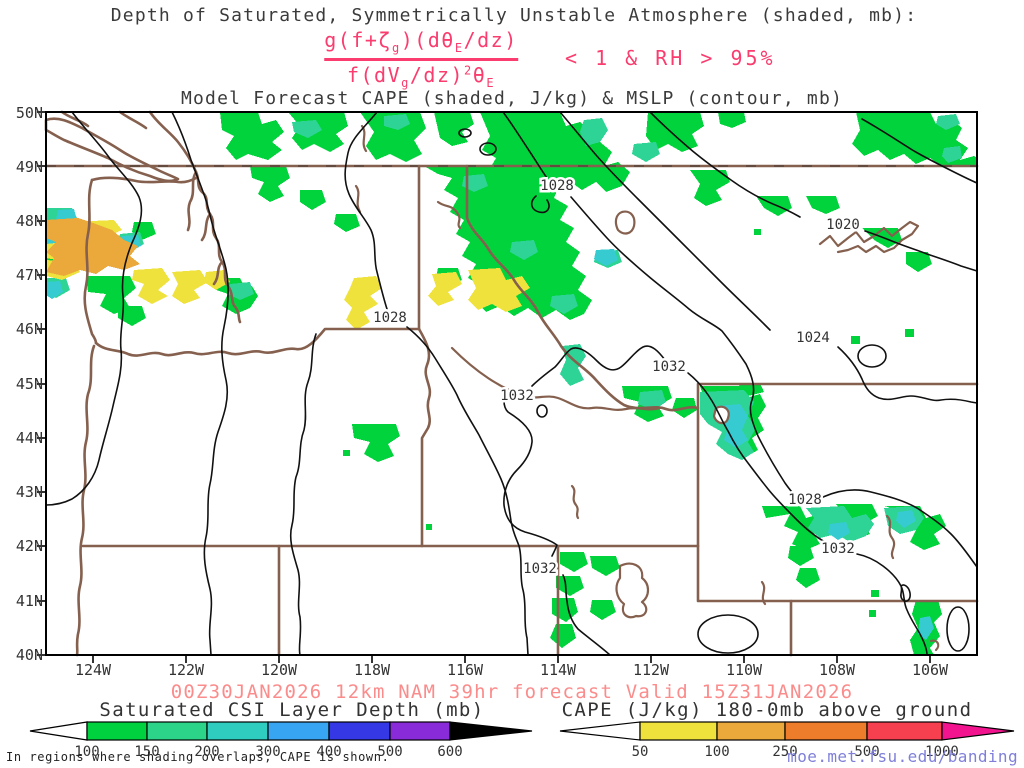 Image resolution: width=1024 pixels, height=768 pixels. Describe the element at coordinates (670, 58) in the screenshot. I see `formula-condition: < 1 & RH > 95%` at that location.